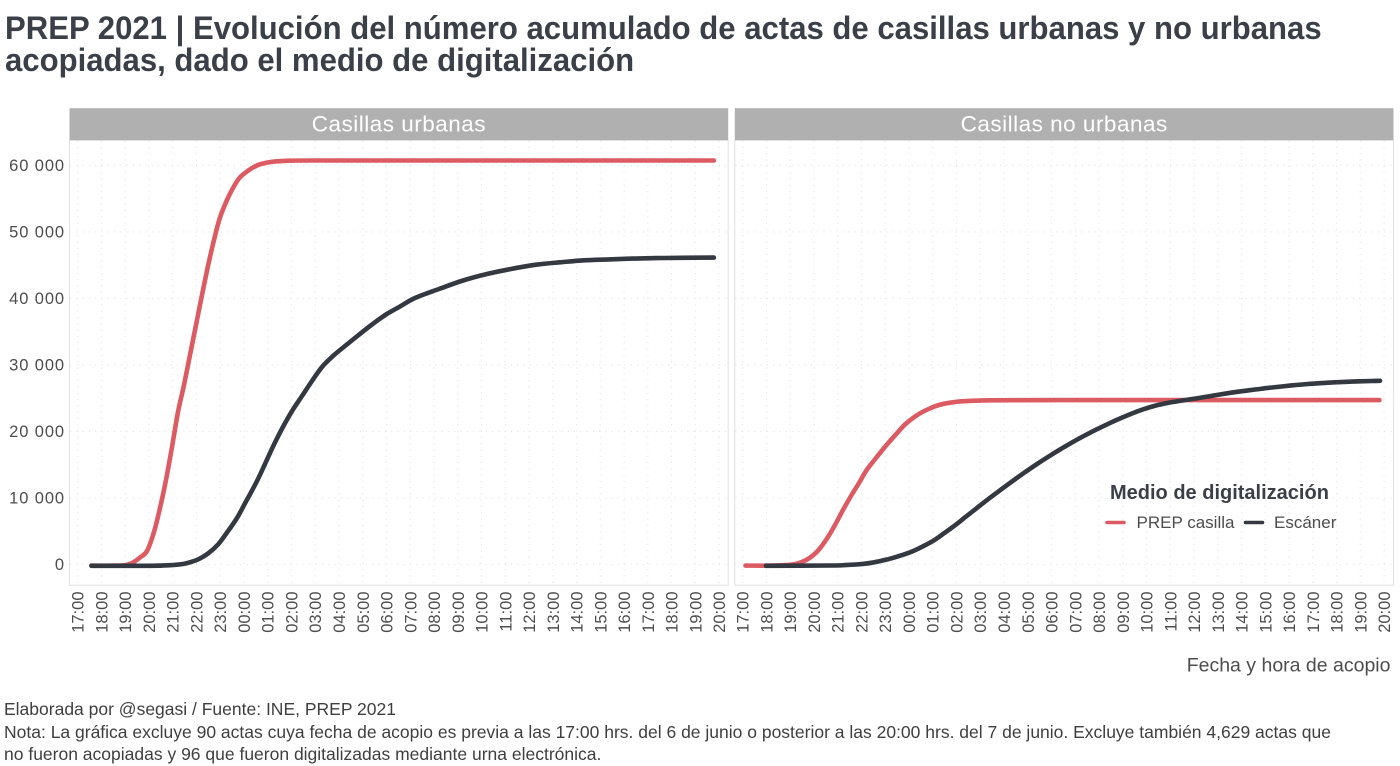 The width and height of the screenshot is (1400, 766). I want to click on svg-text: 30 000, so click(37, 365).